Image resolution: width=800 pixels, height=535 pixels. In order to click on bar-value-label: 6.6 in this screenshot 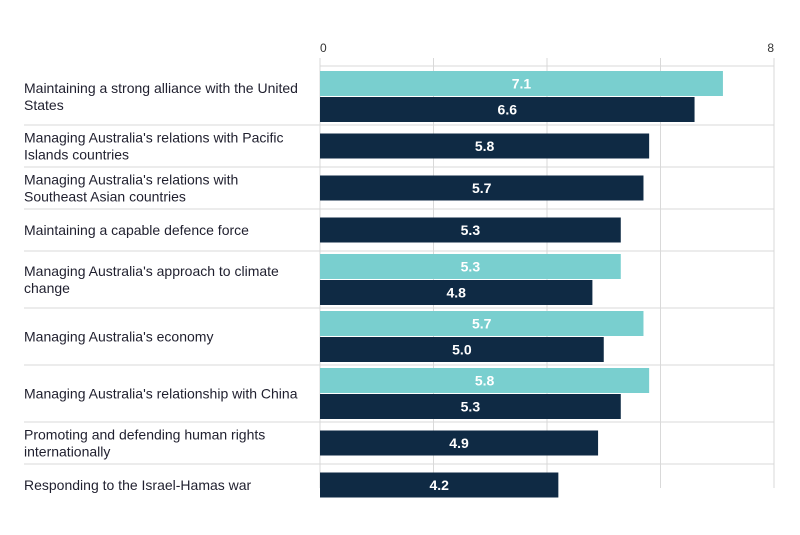, I will do `click(508, 110)`.